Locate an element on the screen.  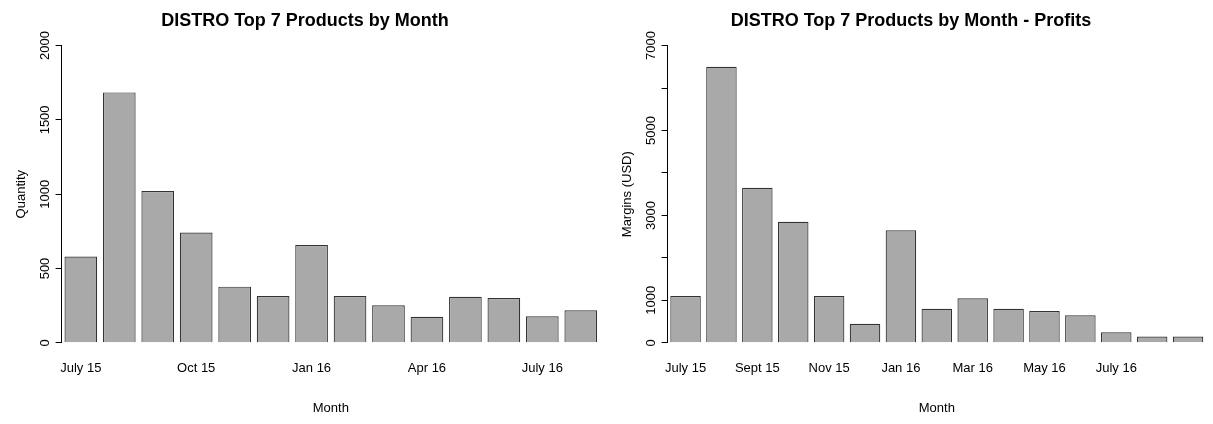
y-tick-label: 500 is located at coordinates (44, 268).